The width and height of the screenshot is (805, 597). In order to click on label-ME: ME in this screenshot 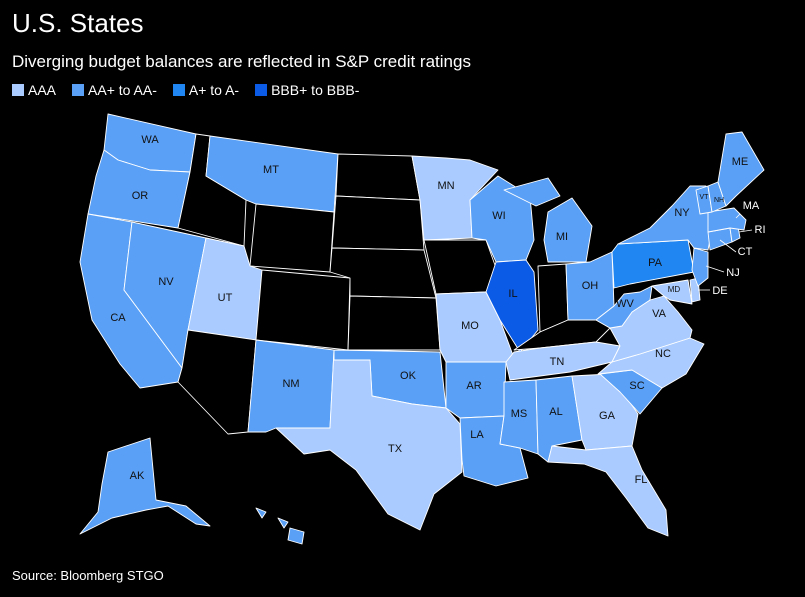, I will do `click(740, 162)`.